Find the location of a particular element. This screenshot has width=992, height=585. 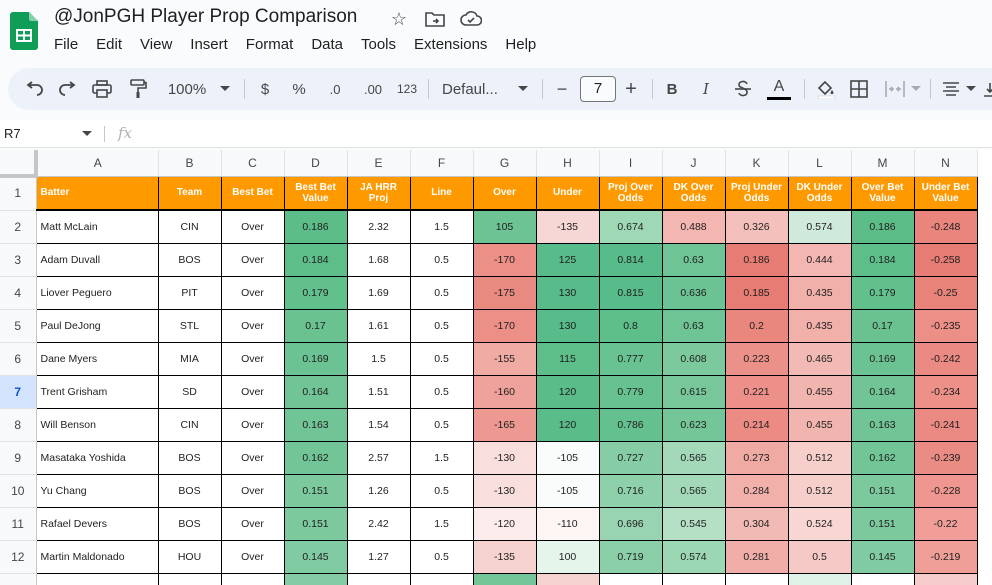

column-header-e: E is located at coordinates (379, 163).